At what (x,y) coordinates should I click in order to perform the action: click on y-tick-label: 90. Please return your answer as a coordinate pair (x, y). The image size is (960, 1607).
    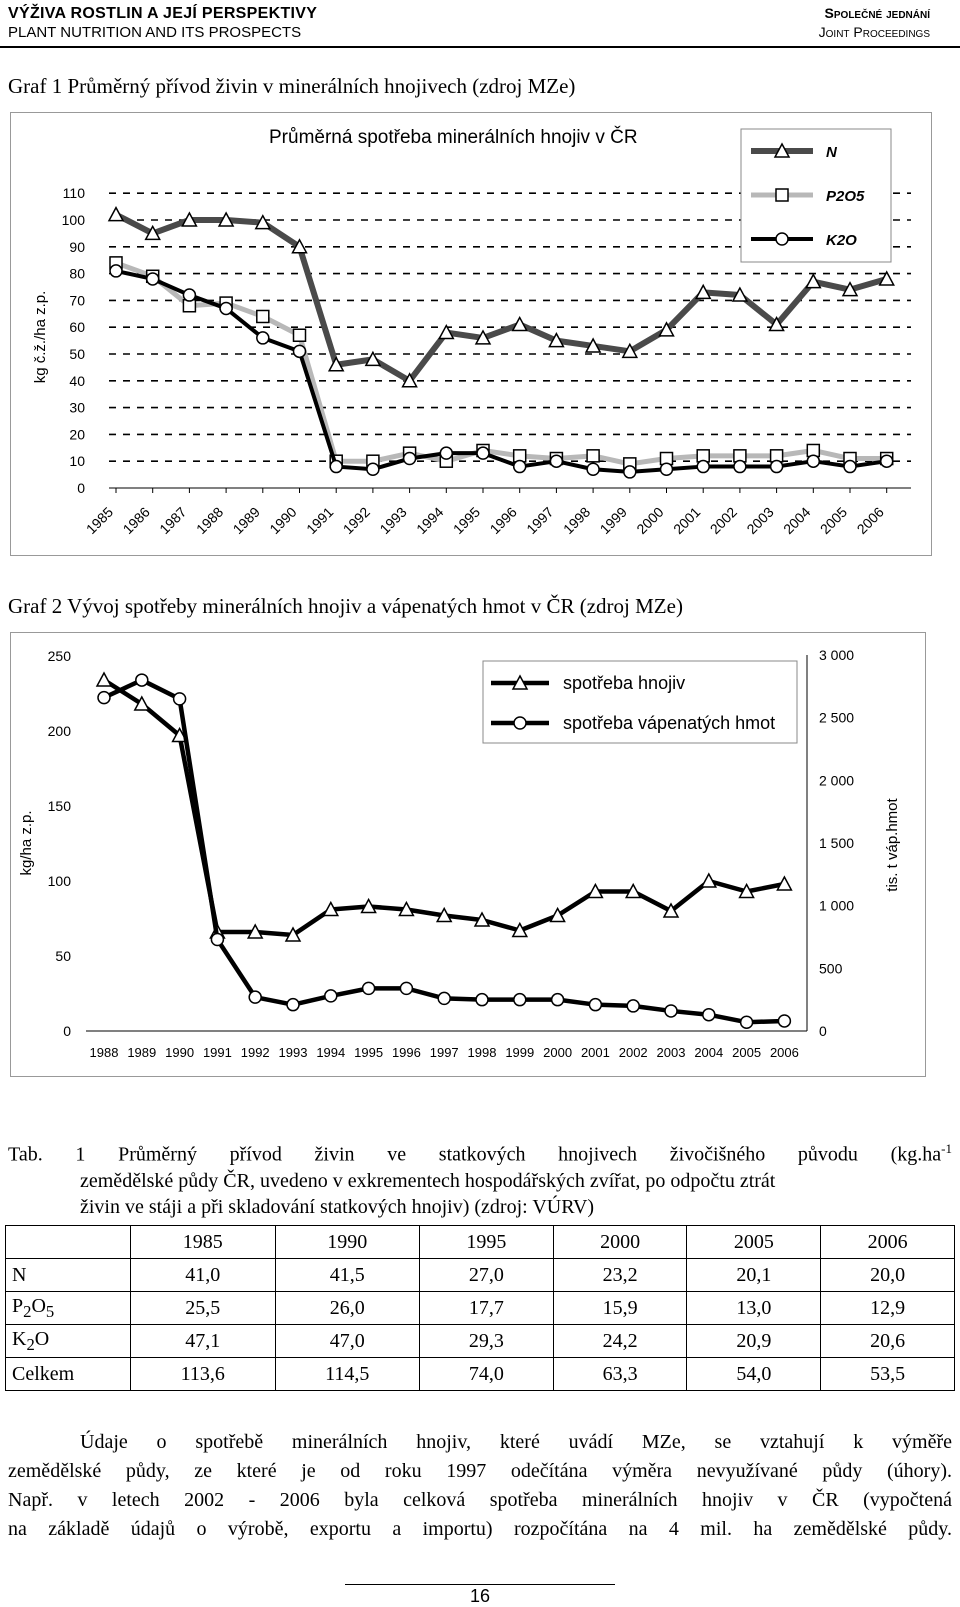
    Looking at the image, I should click on (77, 247).